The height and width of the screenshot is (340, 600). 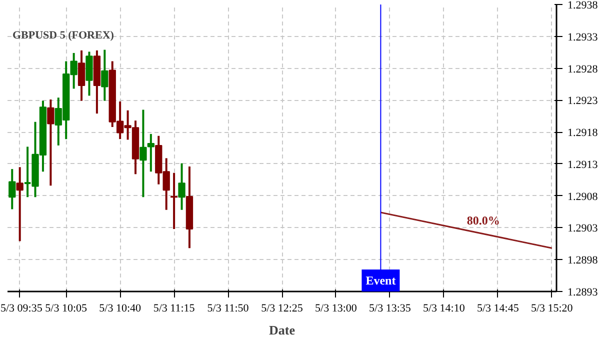 I want to click on annotation: 80.0%, so click(x=483, y=220).